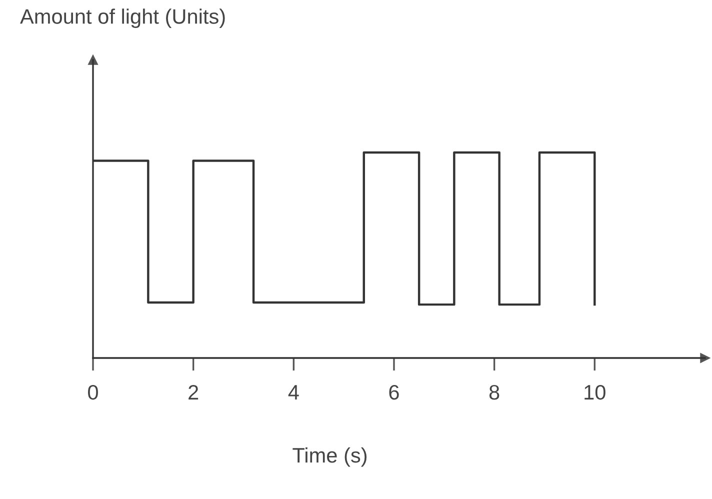 This screenshot has width=712, height=499. Describe the element at coordinates (193, 392) in the screenshot. I see `x-tick-label: 2` at that location.